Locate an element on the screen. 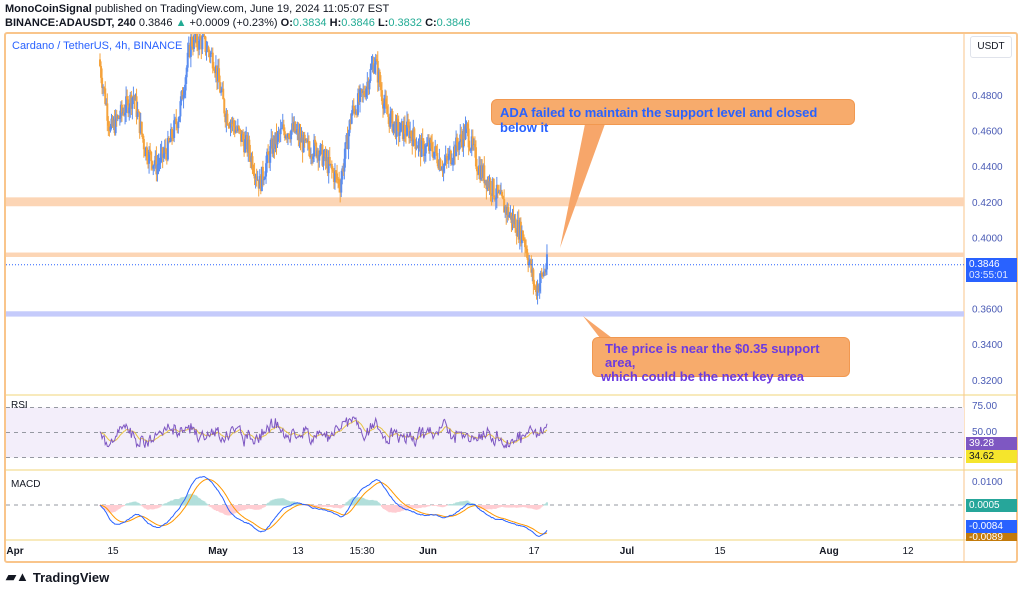  price-tick: 0.4600 is located at coordinates (987, 132).